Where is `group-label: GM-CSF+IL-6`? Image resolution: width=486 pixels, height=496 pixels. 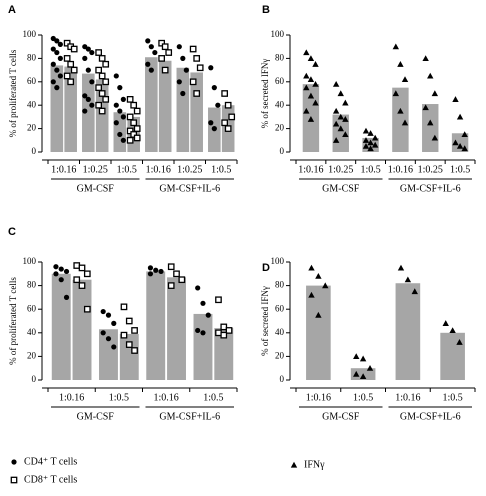
group-label: GM-CSF+IL-6 is located at coordinates (430, 188).